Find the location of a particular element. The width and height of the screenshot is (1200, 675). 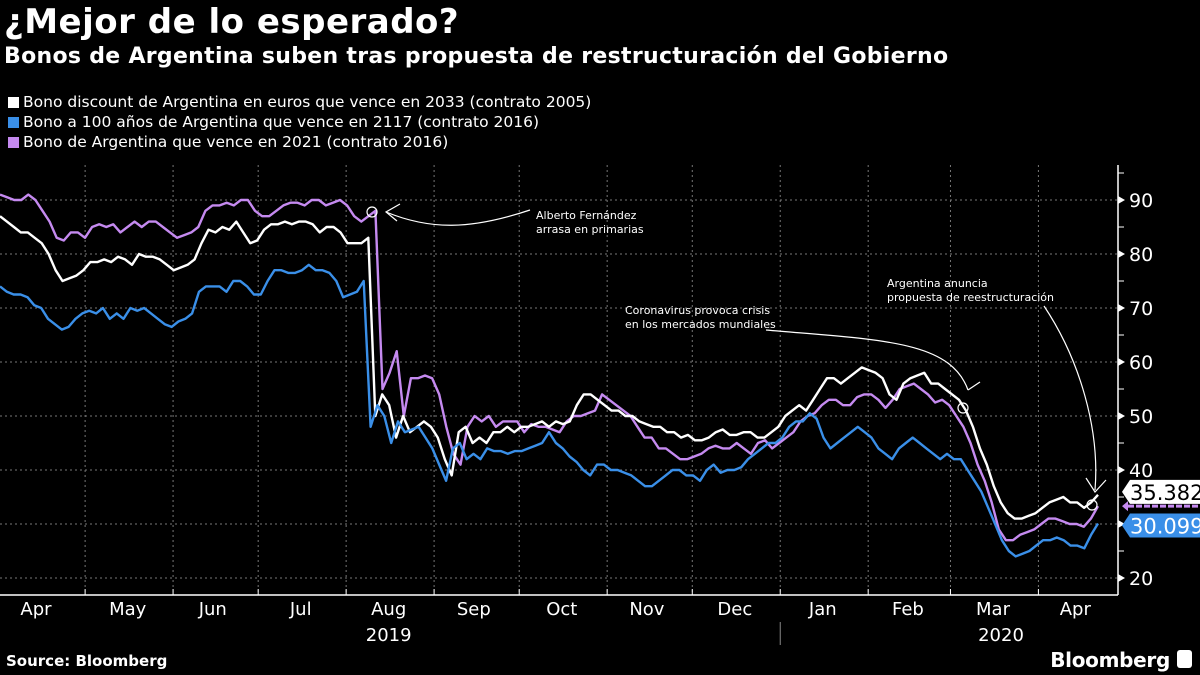

annotation-text: en los mercados mundiales is located at coordinates (700, 324).